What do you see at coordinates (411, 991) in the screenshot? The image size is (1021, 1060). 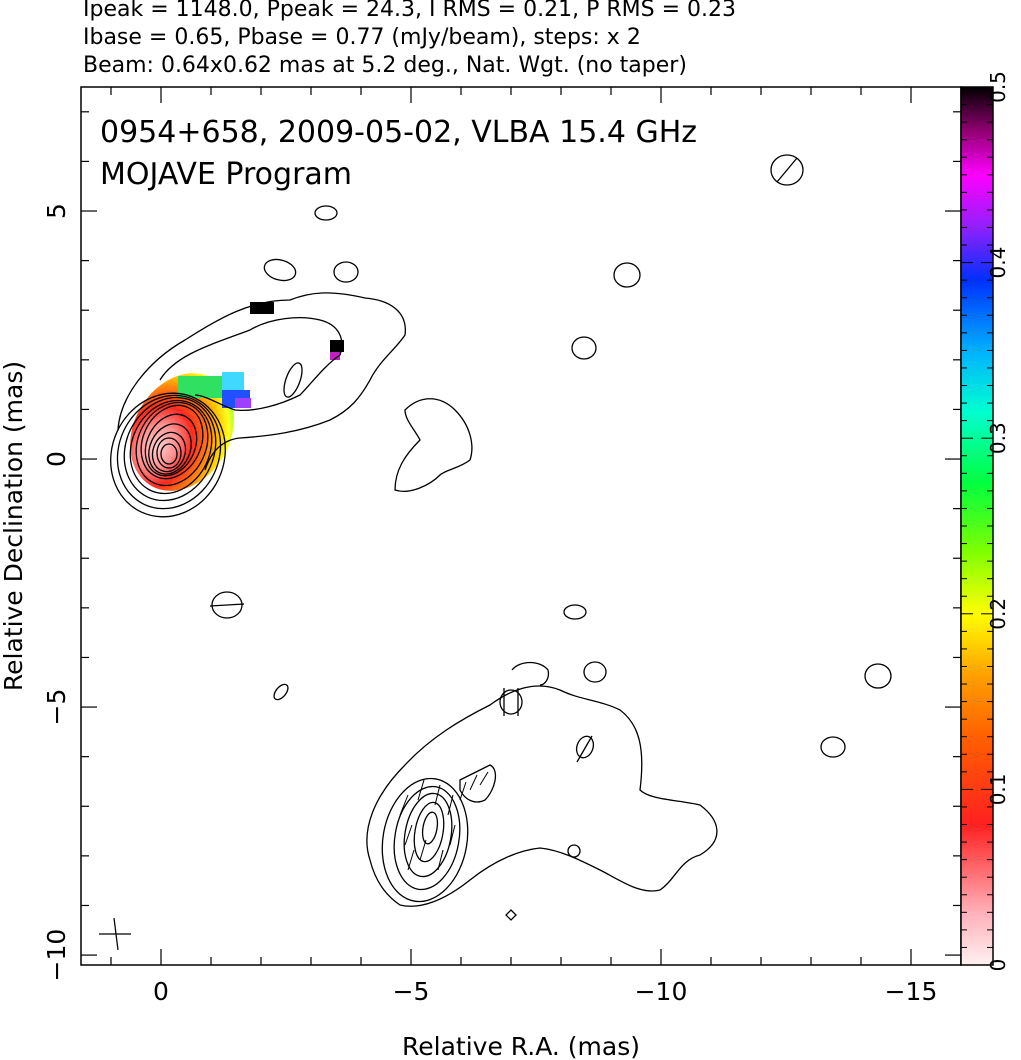 I see `x-tick-label: −5` at bounding box center [411, 991].